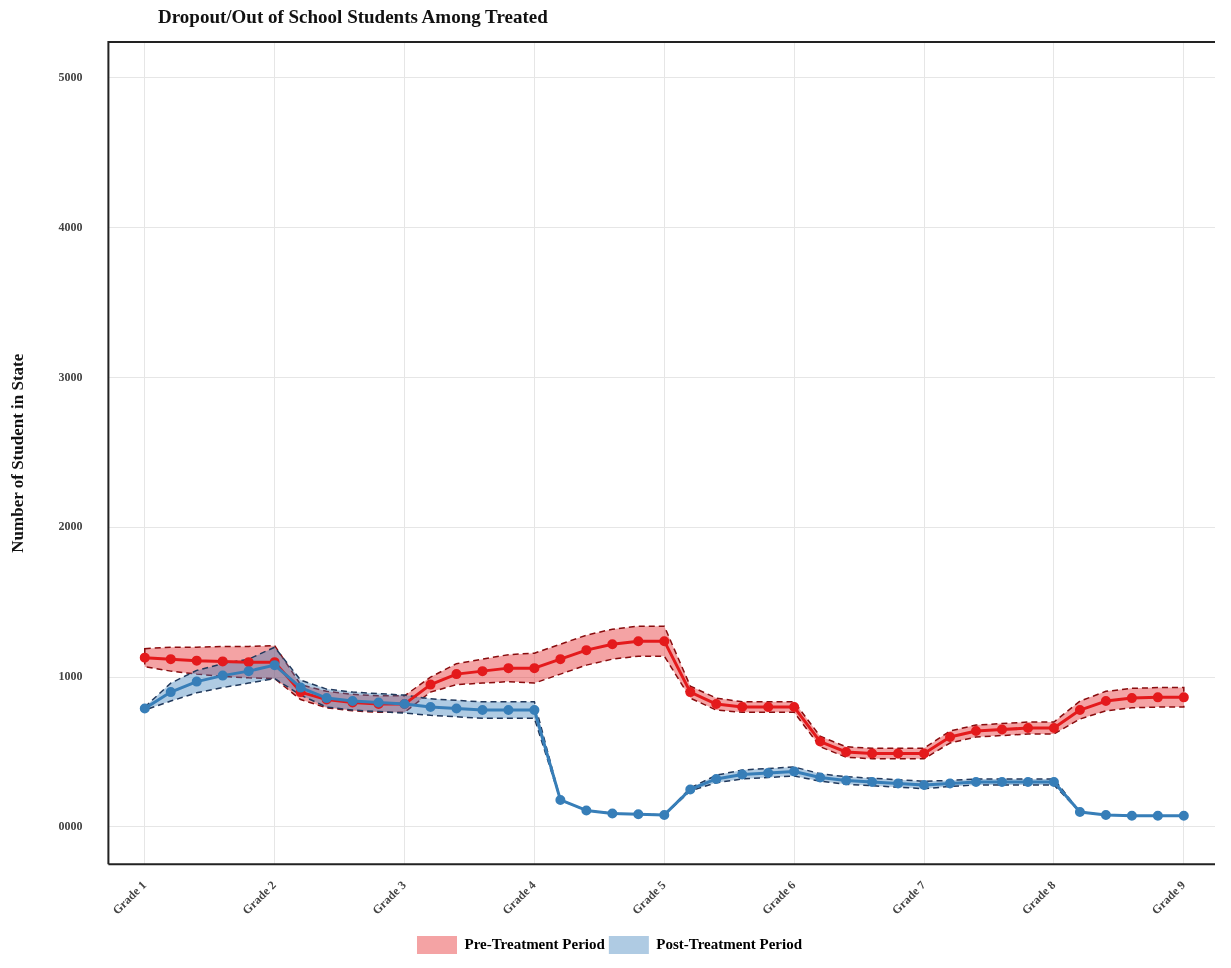  Describe the element at coordinates (70, 77) in the screenshot. I see `y-tick-label: 5000` at that location.